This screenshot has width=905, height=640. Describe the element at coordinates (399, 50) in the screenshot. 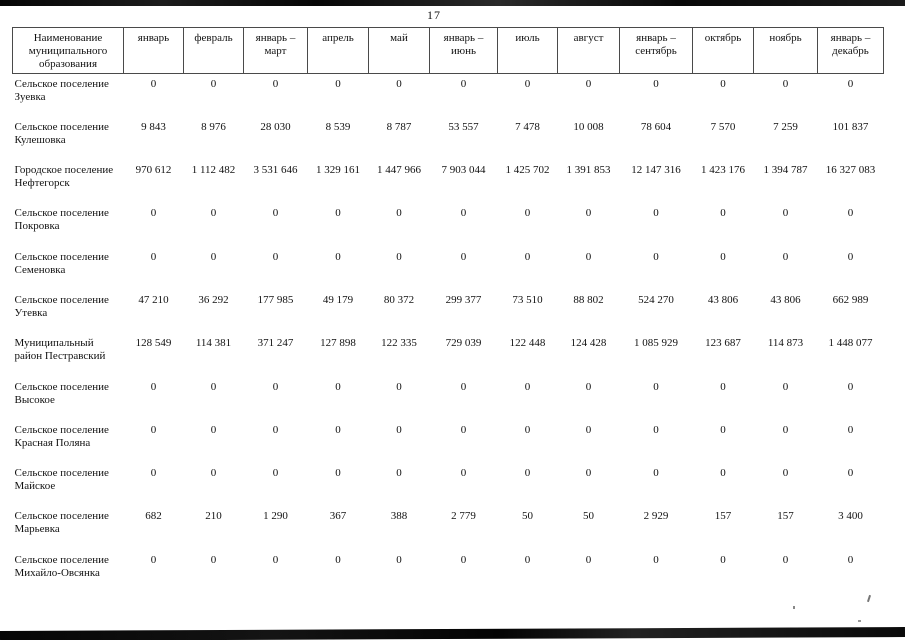

I see `column-header: май` at that location.